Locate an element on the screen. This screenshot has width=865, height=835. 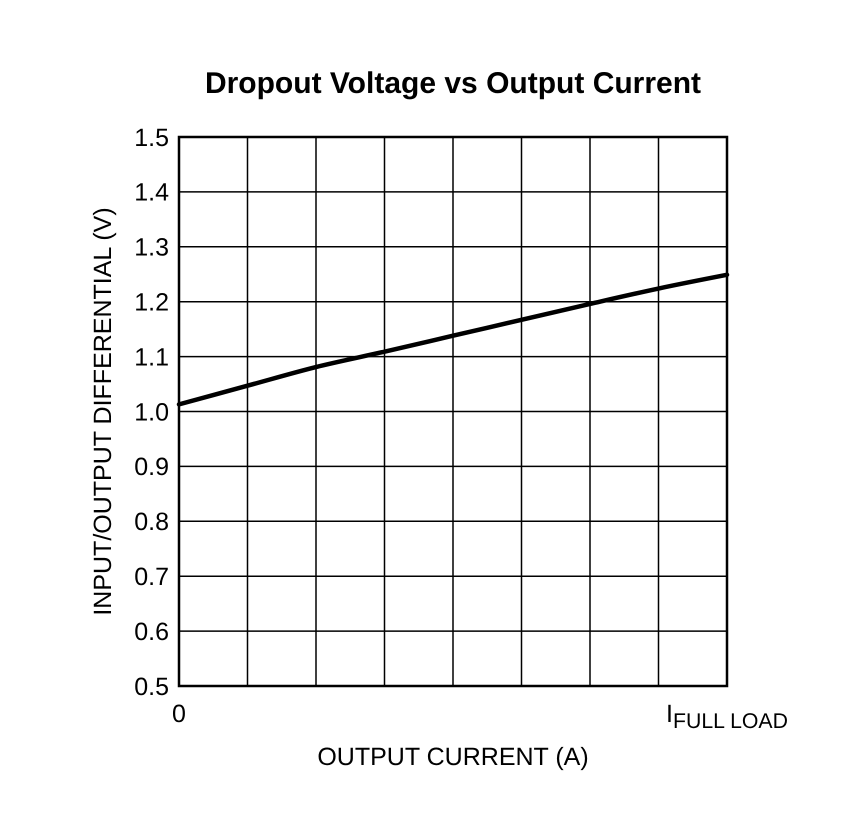
y-tick-label: 0.8 is located at coordinates (151, 522).